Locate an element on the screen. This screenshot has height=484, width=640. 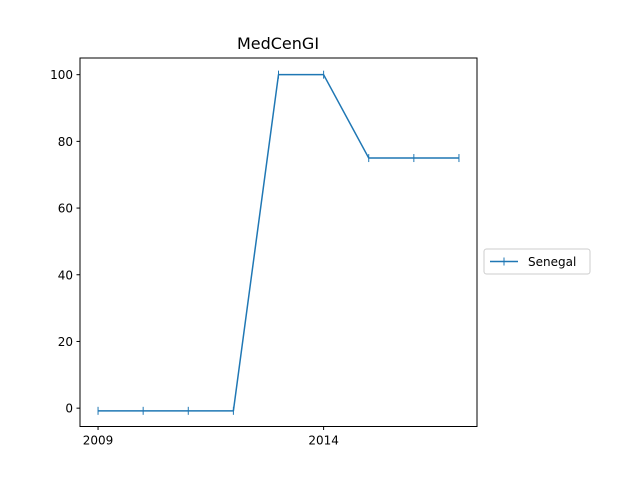
y-tick-label: 40 is located at coordinates (65, 275).